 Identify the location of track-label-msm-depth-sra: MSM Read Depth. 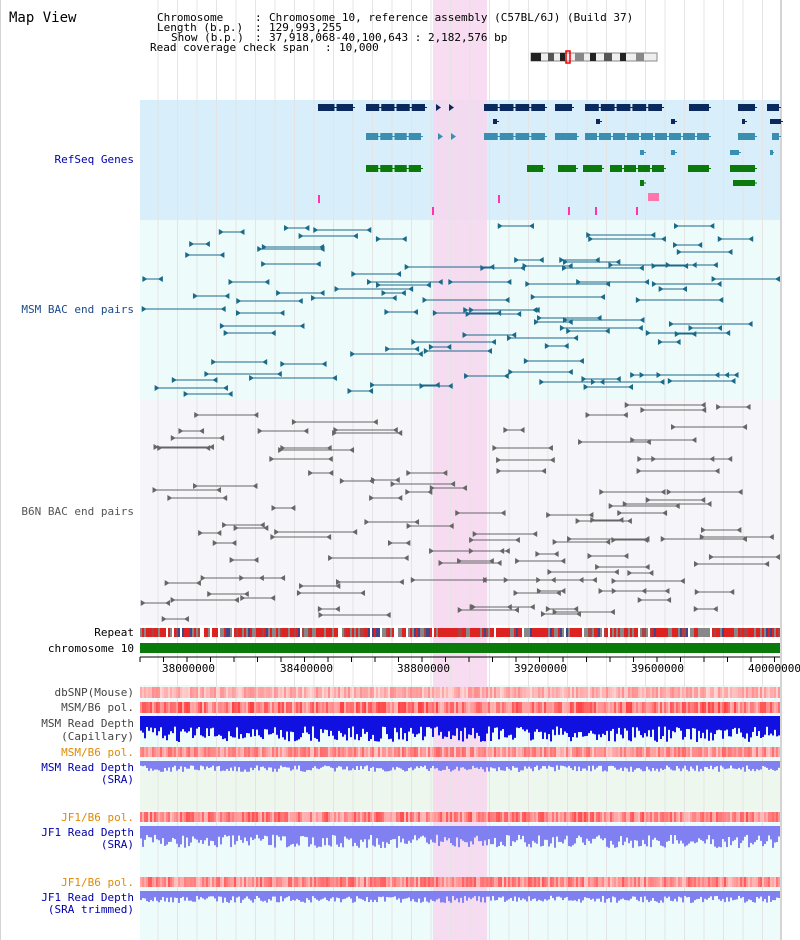
(87, 767).